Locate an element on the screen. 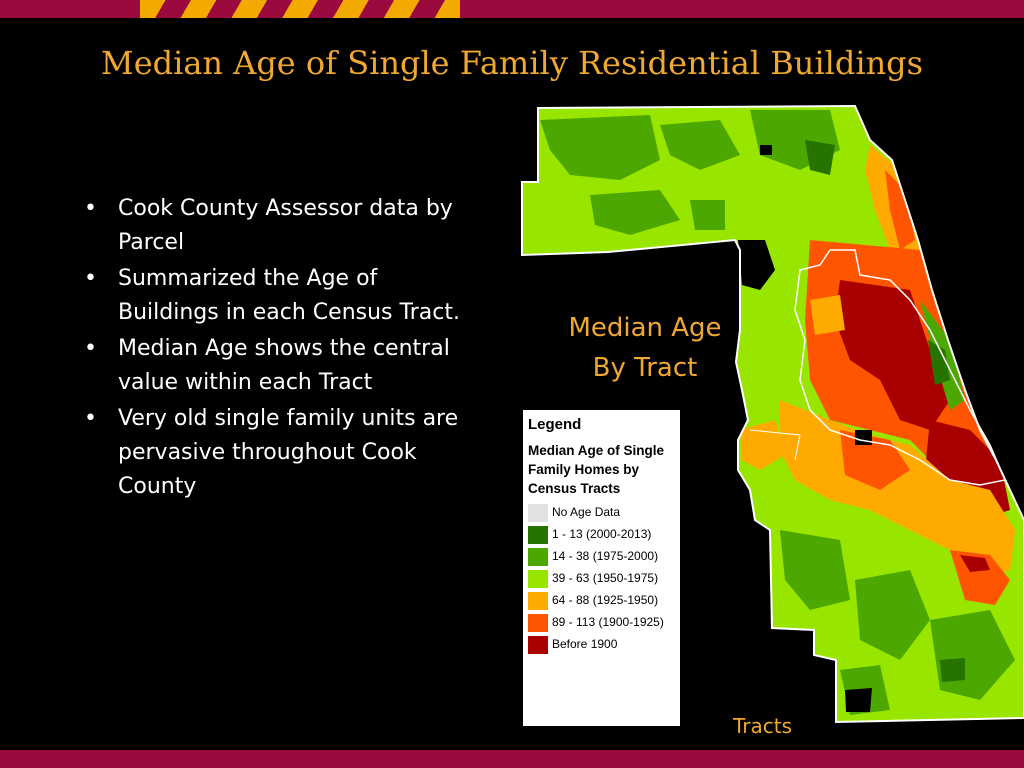  legend-title: Legend is located at coordinates (555, 424).